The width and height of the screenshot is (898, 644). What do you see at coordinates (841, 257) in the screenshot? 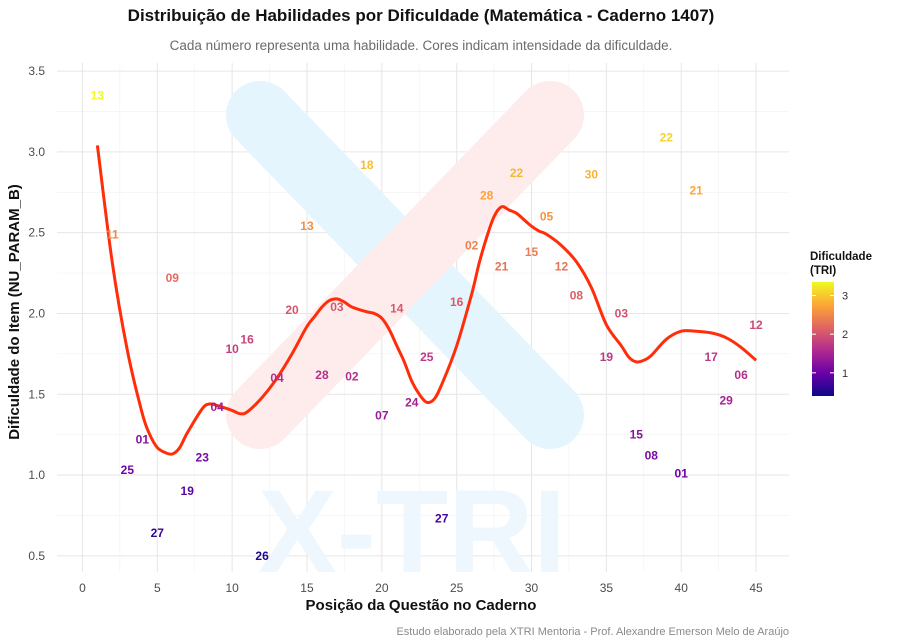
I see `legend-title: Dificuldade` at bounding box center [841, 257].